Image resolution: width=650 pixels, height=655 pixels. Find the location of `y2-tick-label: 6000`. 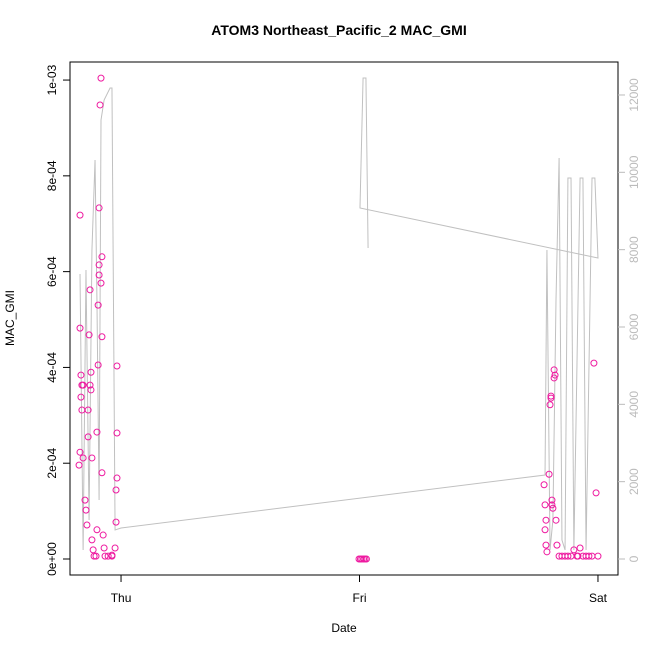

y2-tick-label: 6000 is located at coordinates (634, 326).